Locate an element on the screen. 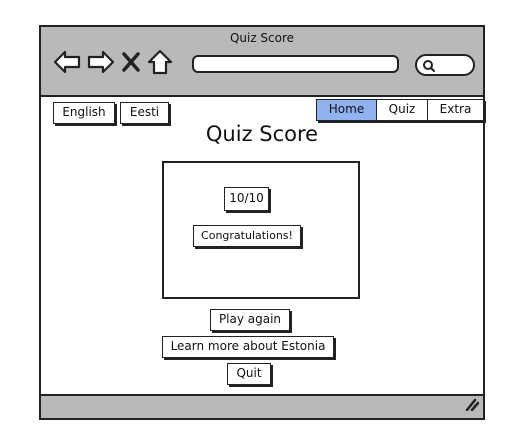 This screenshot has height=446, width=512. learn-more-button: Learn more about Estonia is located at coordinates (248, 347).